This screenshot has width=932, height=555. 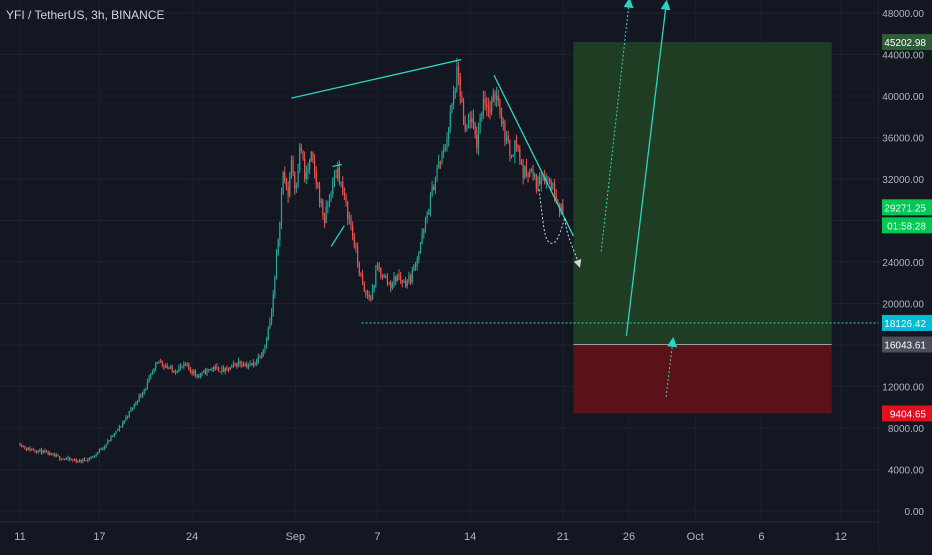 What do you see at coordinates (85, 15) in the screenshot?
I see `symbol-title: YFI / TetherUS, 3h, BINANCE` at bounding box center [85, 15].